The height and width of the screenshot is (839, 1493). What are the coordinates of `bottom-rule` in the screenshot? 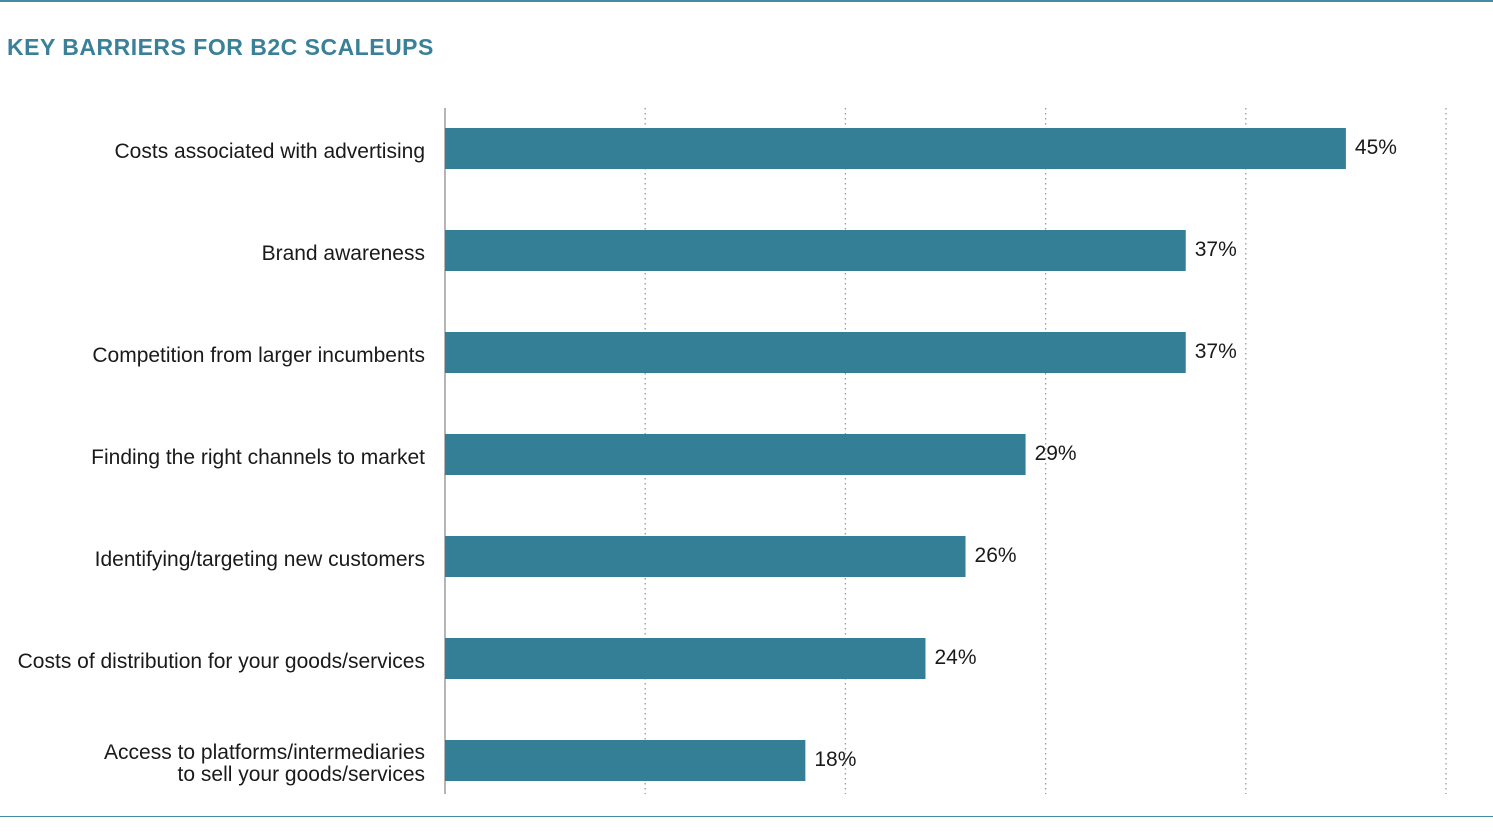 It's located at (746, 816).